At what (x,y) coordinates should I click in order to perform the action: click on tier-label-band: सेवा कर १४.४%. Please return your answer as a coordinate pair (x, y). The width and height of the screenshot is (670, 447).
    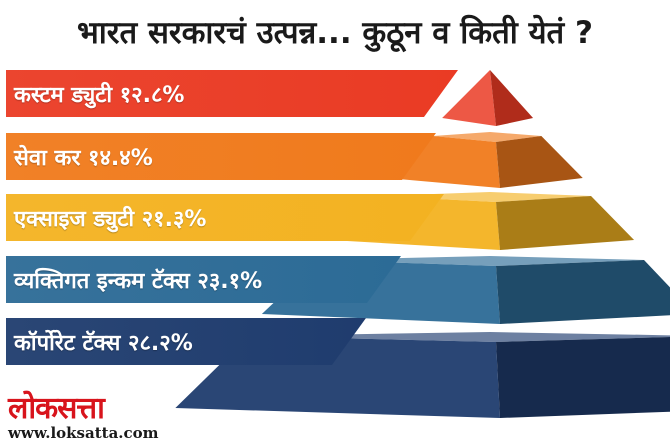
    Looking at the image, I should click on (221, 156).